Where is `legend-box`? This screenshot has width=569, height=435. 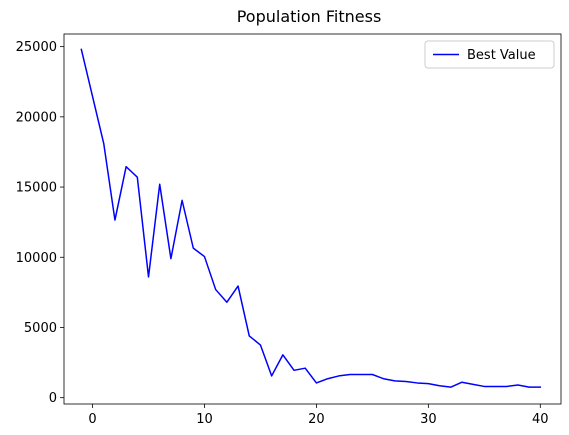 legend-box is located at coordinates (489, 54).